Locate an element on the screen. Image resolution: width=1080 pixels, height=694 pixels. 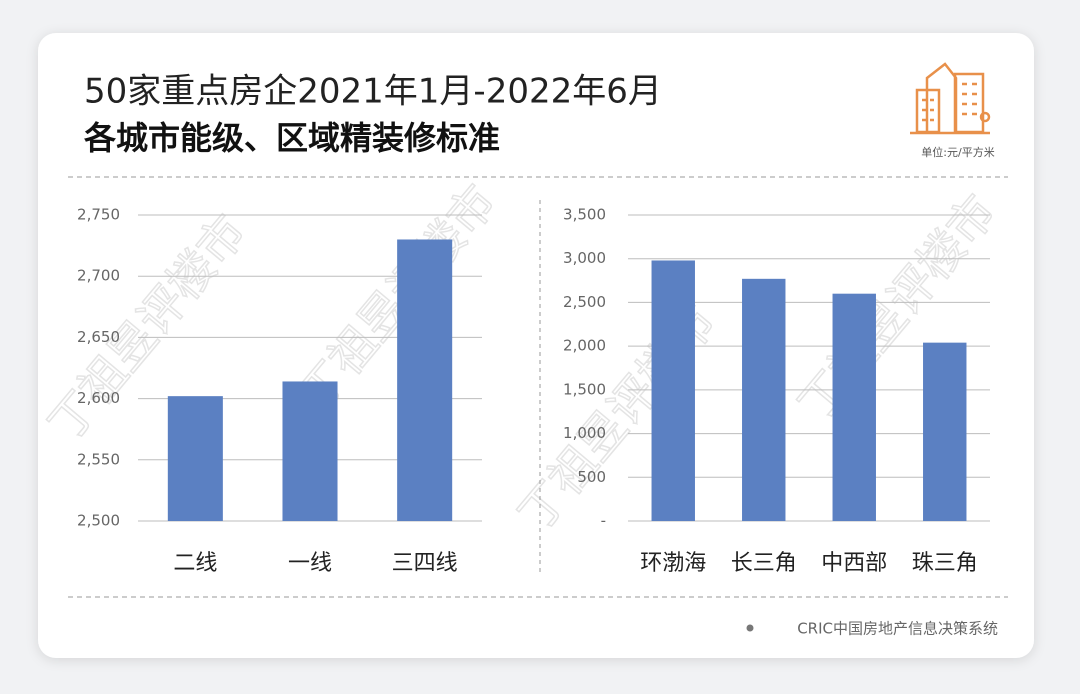
x-tick-label: 长三角 is located at coordinates (764, 563).